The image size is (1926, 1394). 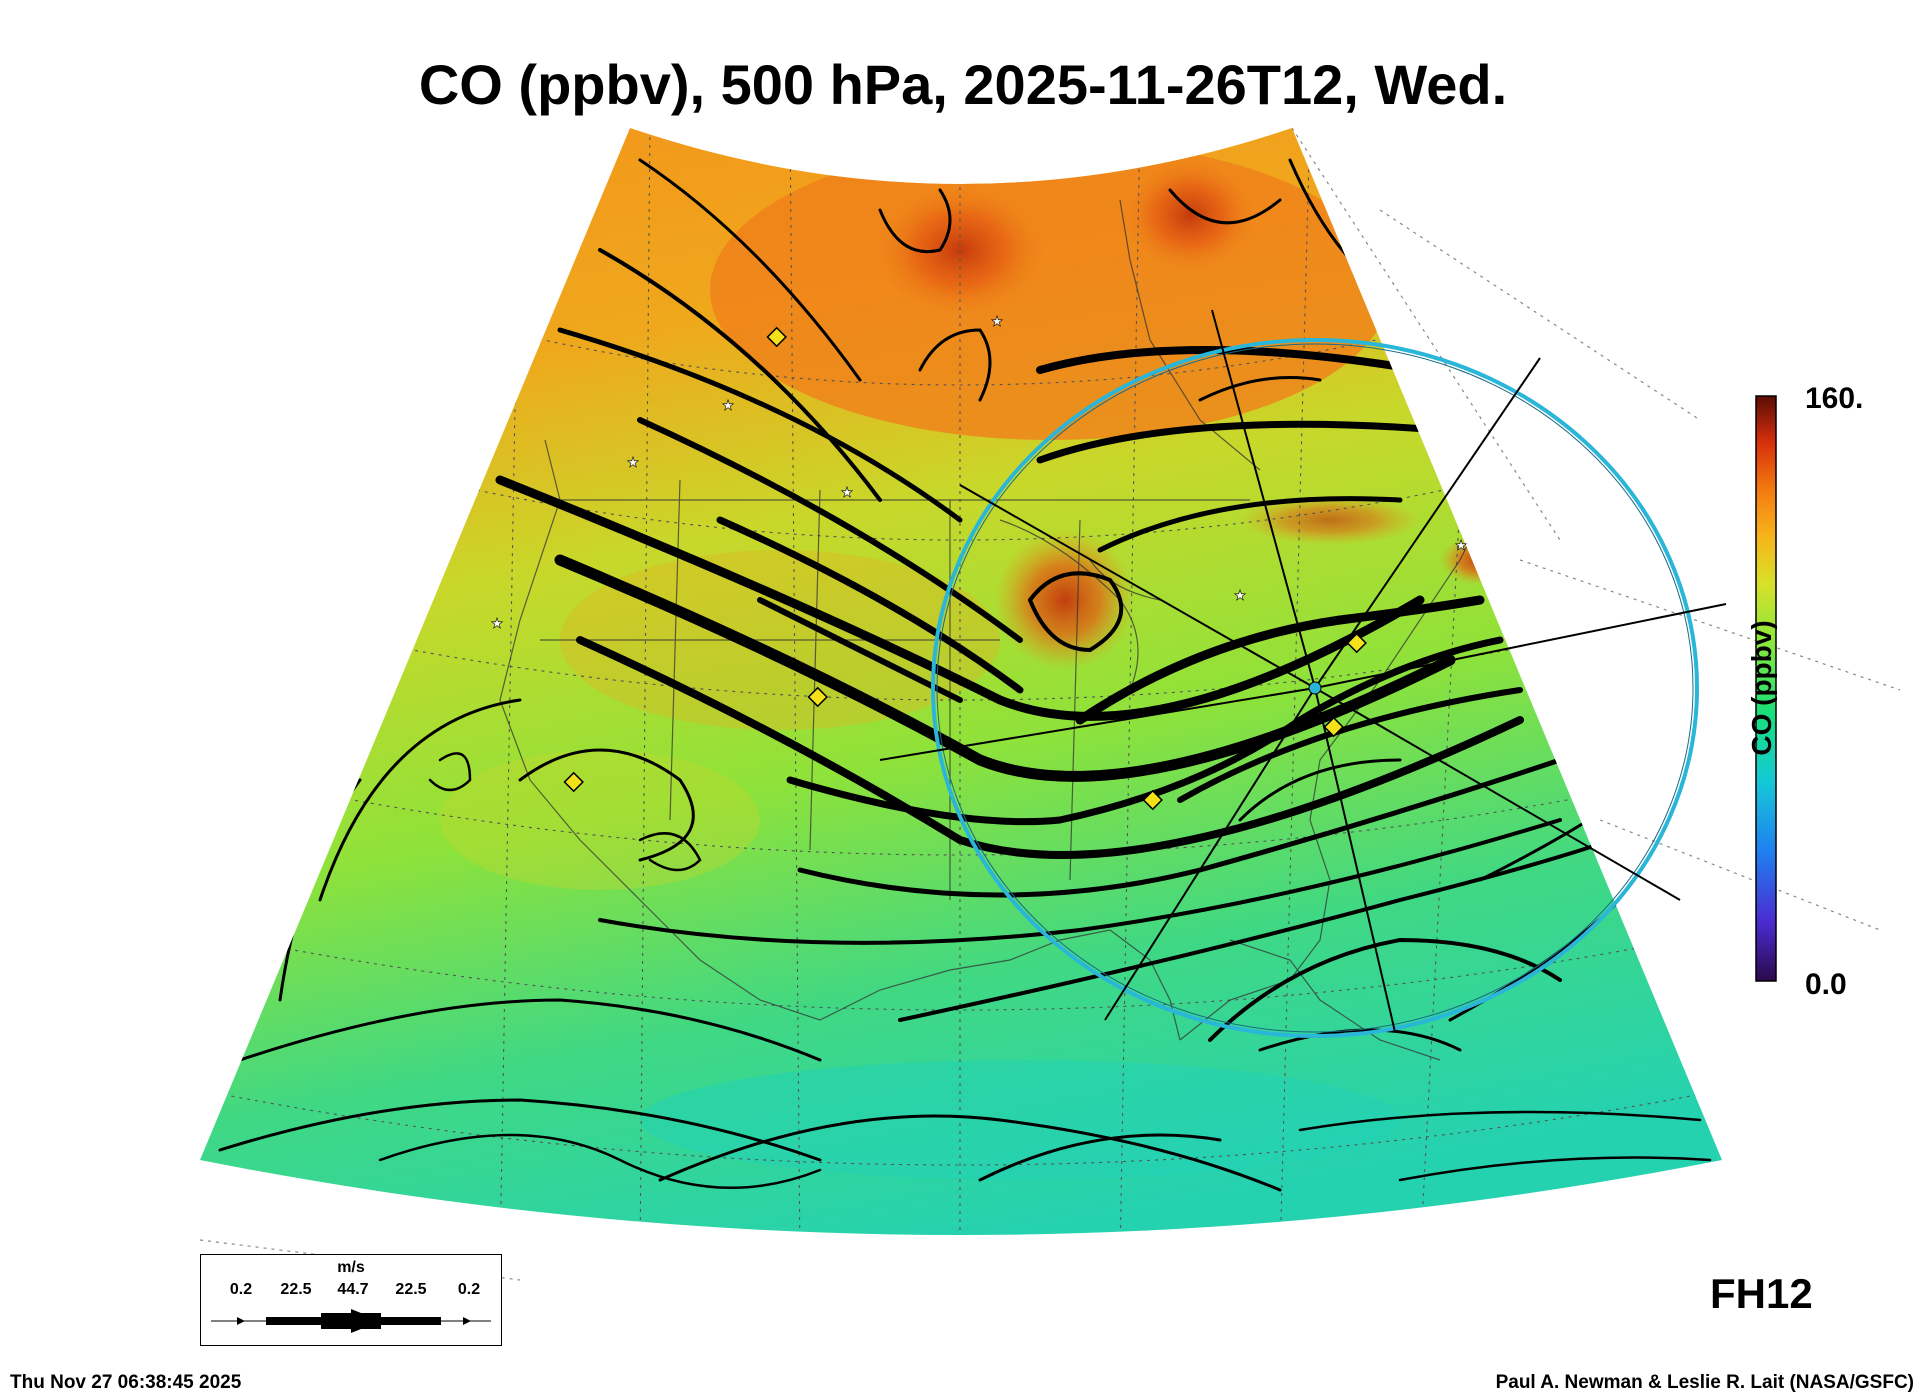 What do you see at coordinates (979, 473) in the screenshot?
I see `white-star-markers: ★ ★ ★ ★ ★ ★ ★` at bounding box center [979, 473].